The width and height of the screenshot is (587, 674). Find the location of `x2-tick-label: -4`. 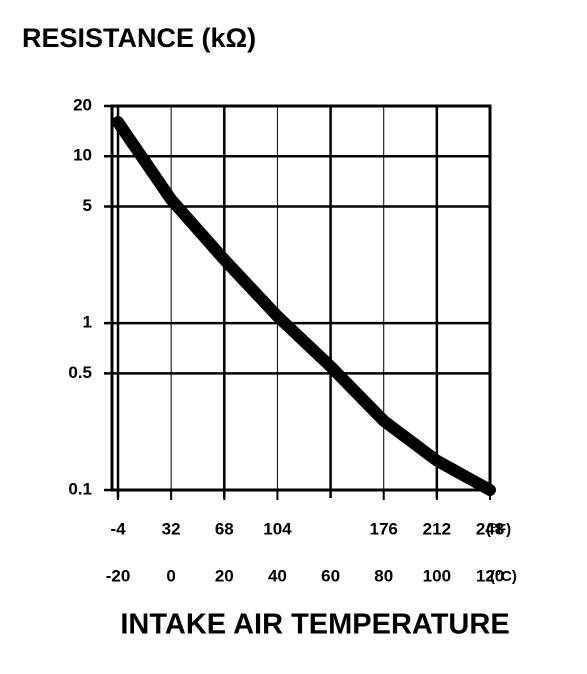

x2-tick-label: -4 is located at coordinates (118, 528).